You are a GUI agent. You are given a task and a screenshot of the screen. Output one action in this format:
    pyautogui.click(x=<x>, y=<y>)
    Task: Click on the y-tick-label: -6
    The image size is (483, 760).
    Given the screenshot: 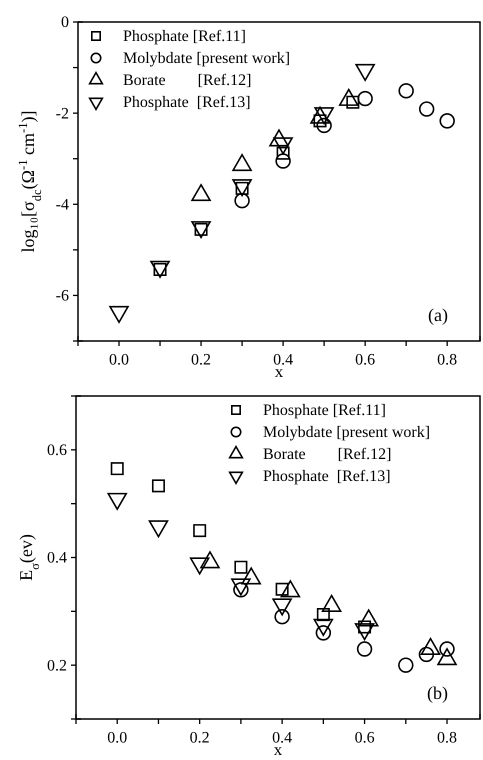 What is the action you would take?
    pyautogui.click(x=62, y=296)
    